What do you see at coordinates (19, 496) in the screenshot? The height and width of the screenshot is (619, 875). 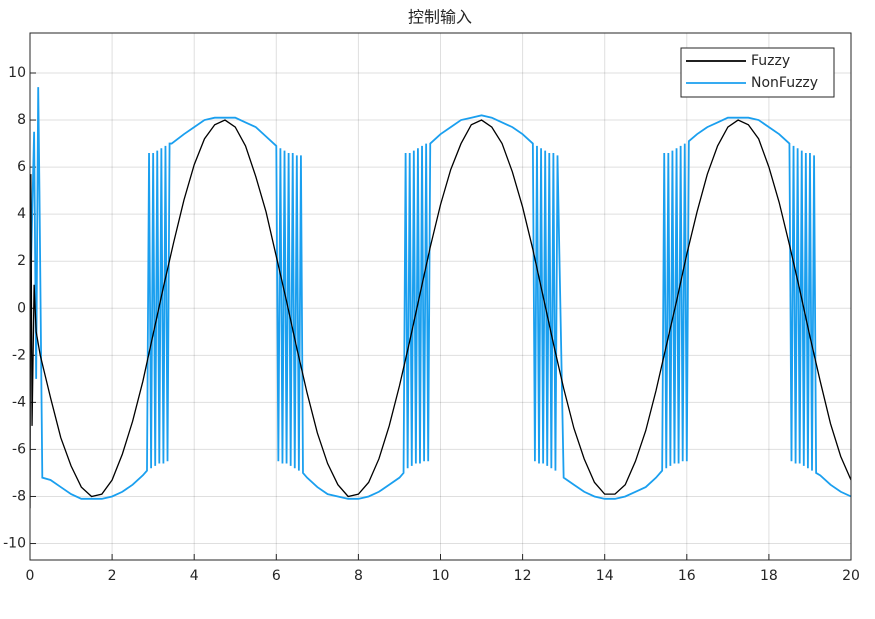 I see `y-tick-label: -8` at bounding box center [19, 496].